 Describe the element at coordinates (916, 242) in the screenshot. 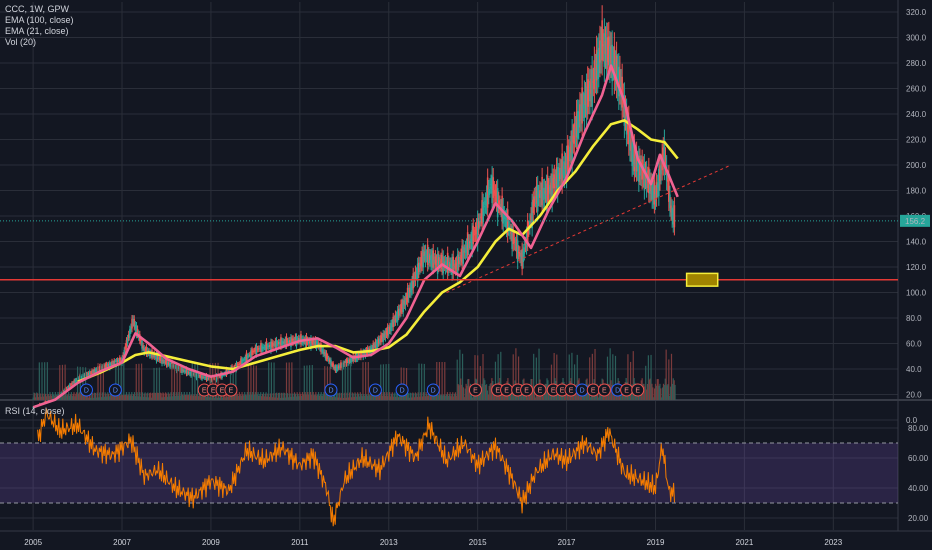

I see `price-axis-label: 140.0` at that location.